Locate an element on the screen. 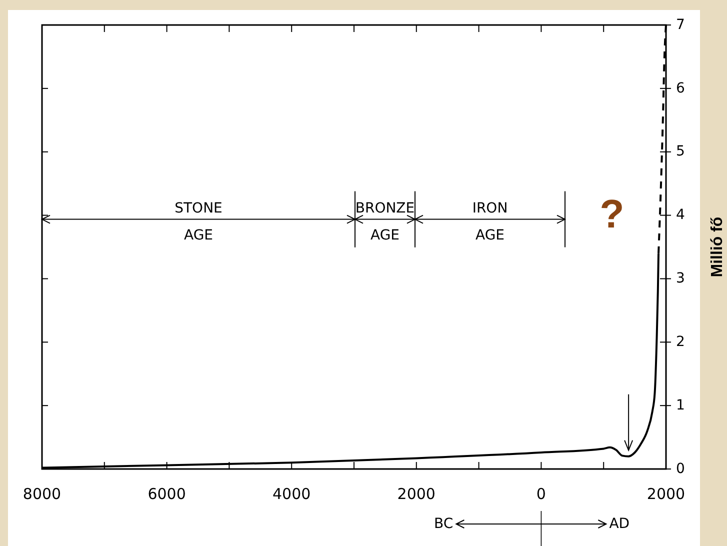 This screenshot has width=727, height=546. x-tick-label: 4000 is located at coordinates (291, 494).